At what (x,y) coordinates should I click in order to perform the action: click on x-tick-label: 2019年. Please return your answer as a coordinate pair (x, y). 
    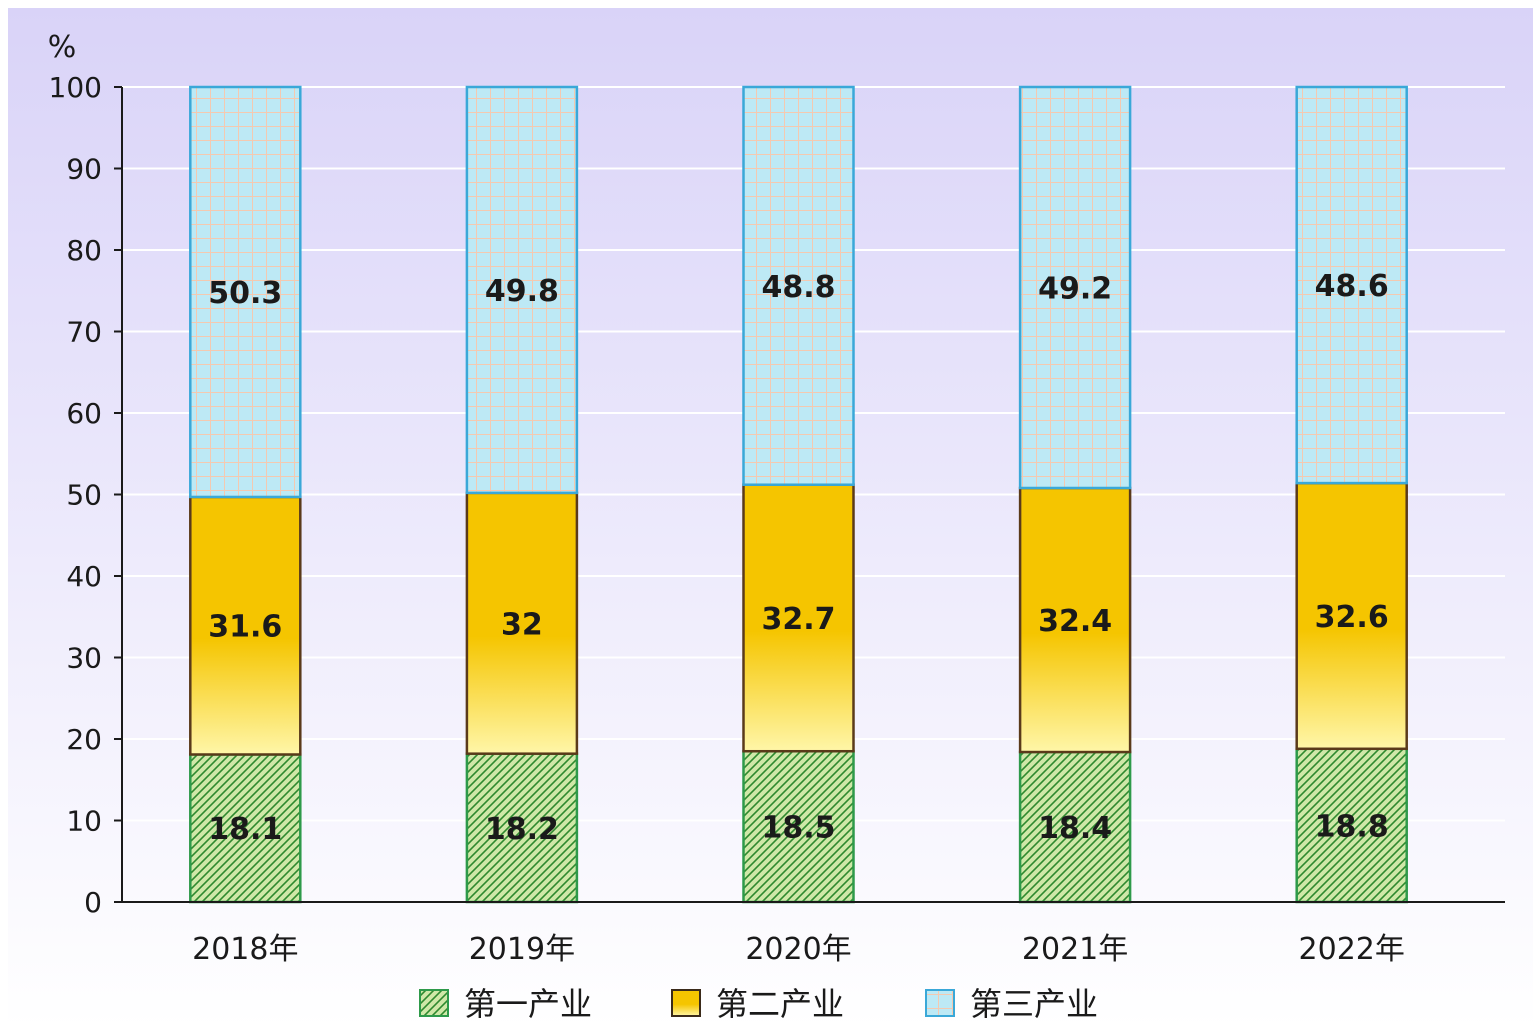
    Looking at the image, I should click on (522, 949).